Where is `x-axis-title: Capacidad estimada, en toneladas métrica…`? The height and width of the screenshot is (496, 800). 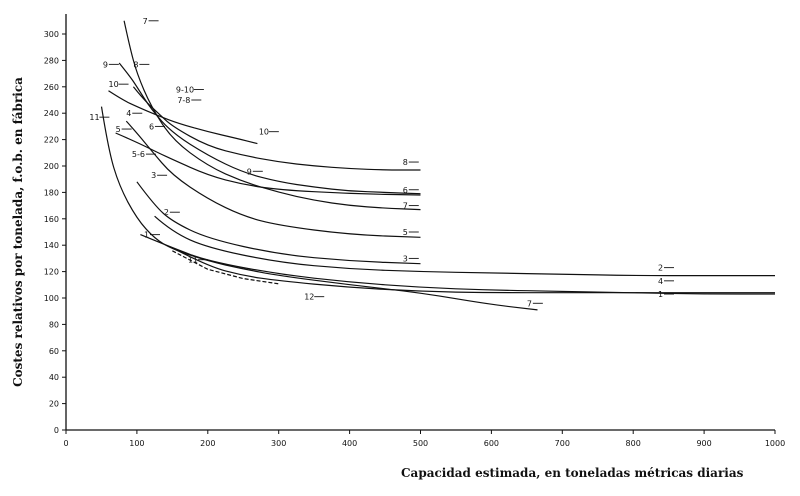
x-axis-title: Capacidad estimada, en toneladas métrica… is located at coordinates (572, 473).